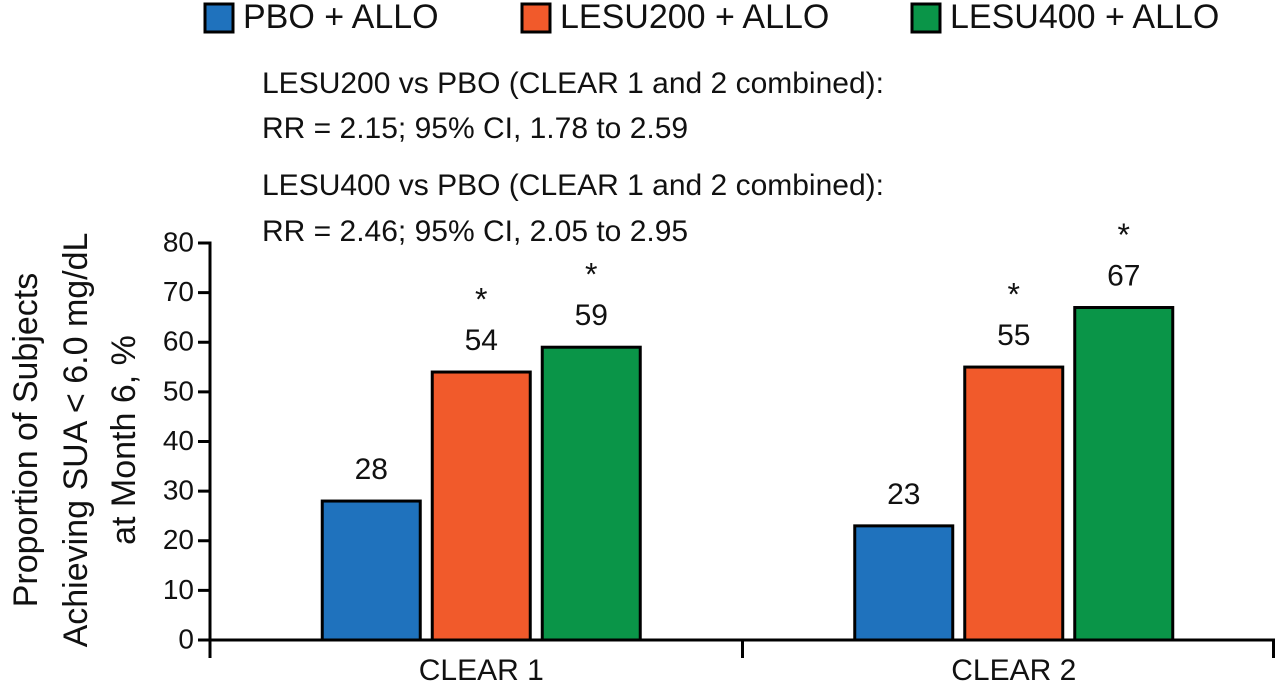  I want to click on y-axis-title-line: Proportion of Subjects, so click(26, 440).